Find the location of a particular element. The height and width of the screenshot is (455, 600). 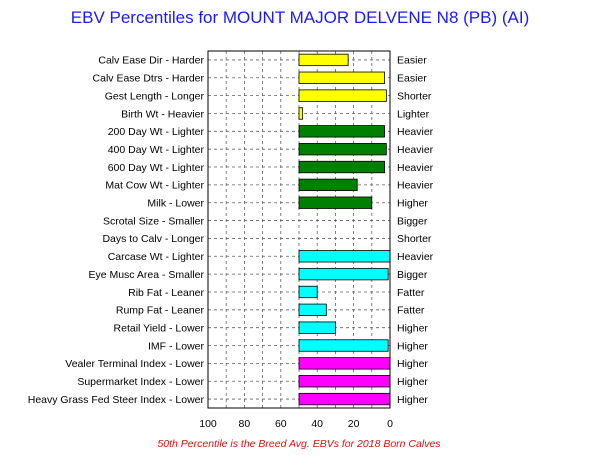

left-label: Gest Length - Longer is located at coordinates (155, 96).